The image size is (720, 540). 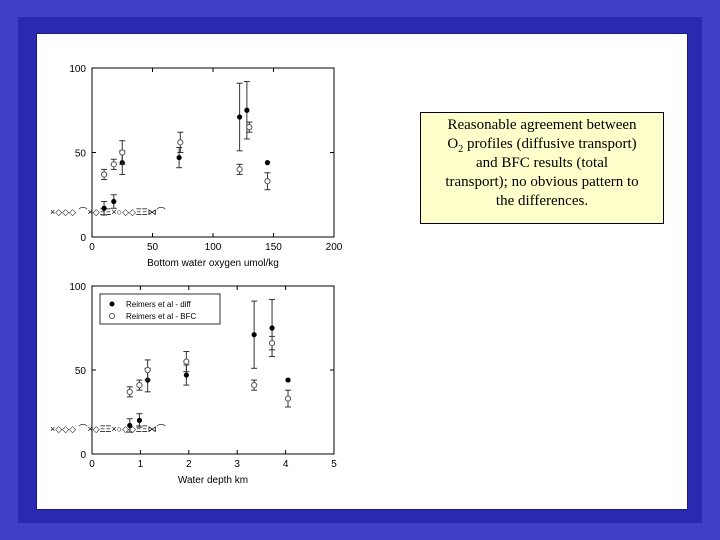 I want to click on x-tick-label: 50, so click(x=153, y=247).